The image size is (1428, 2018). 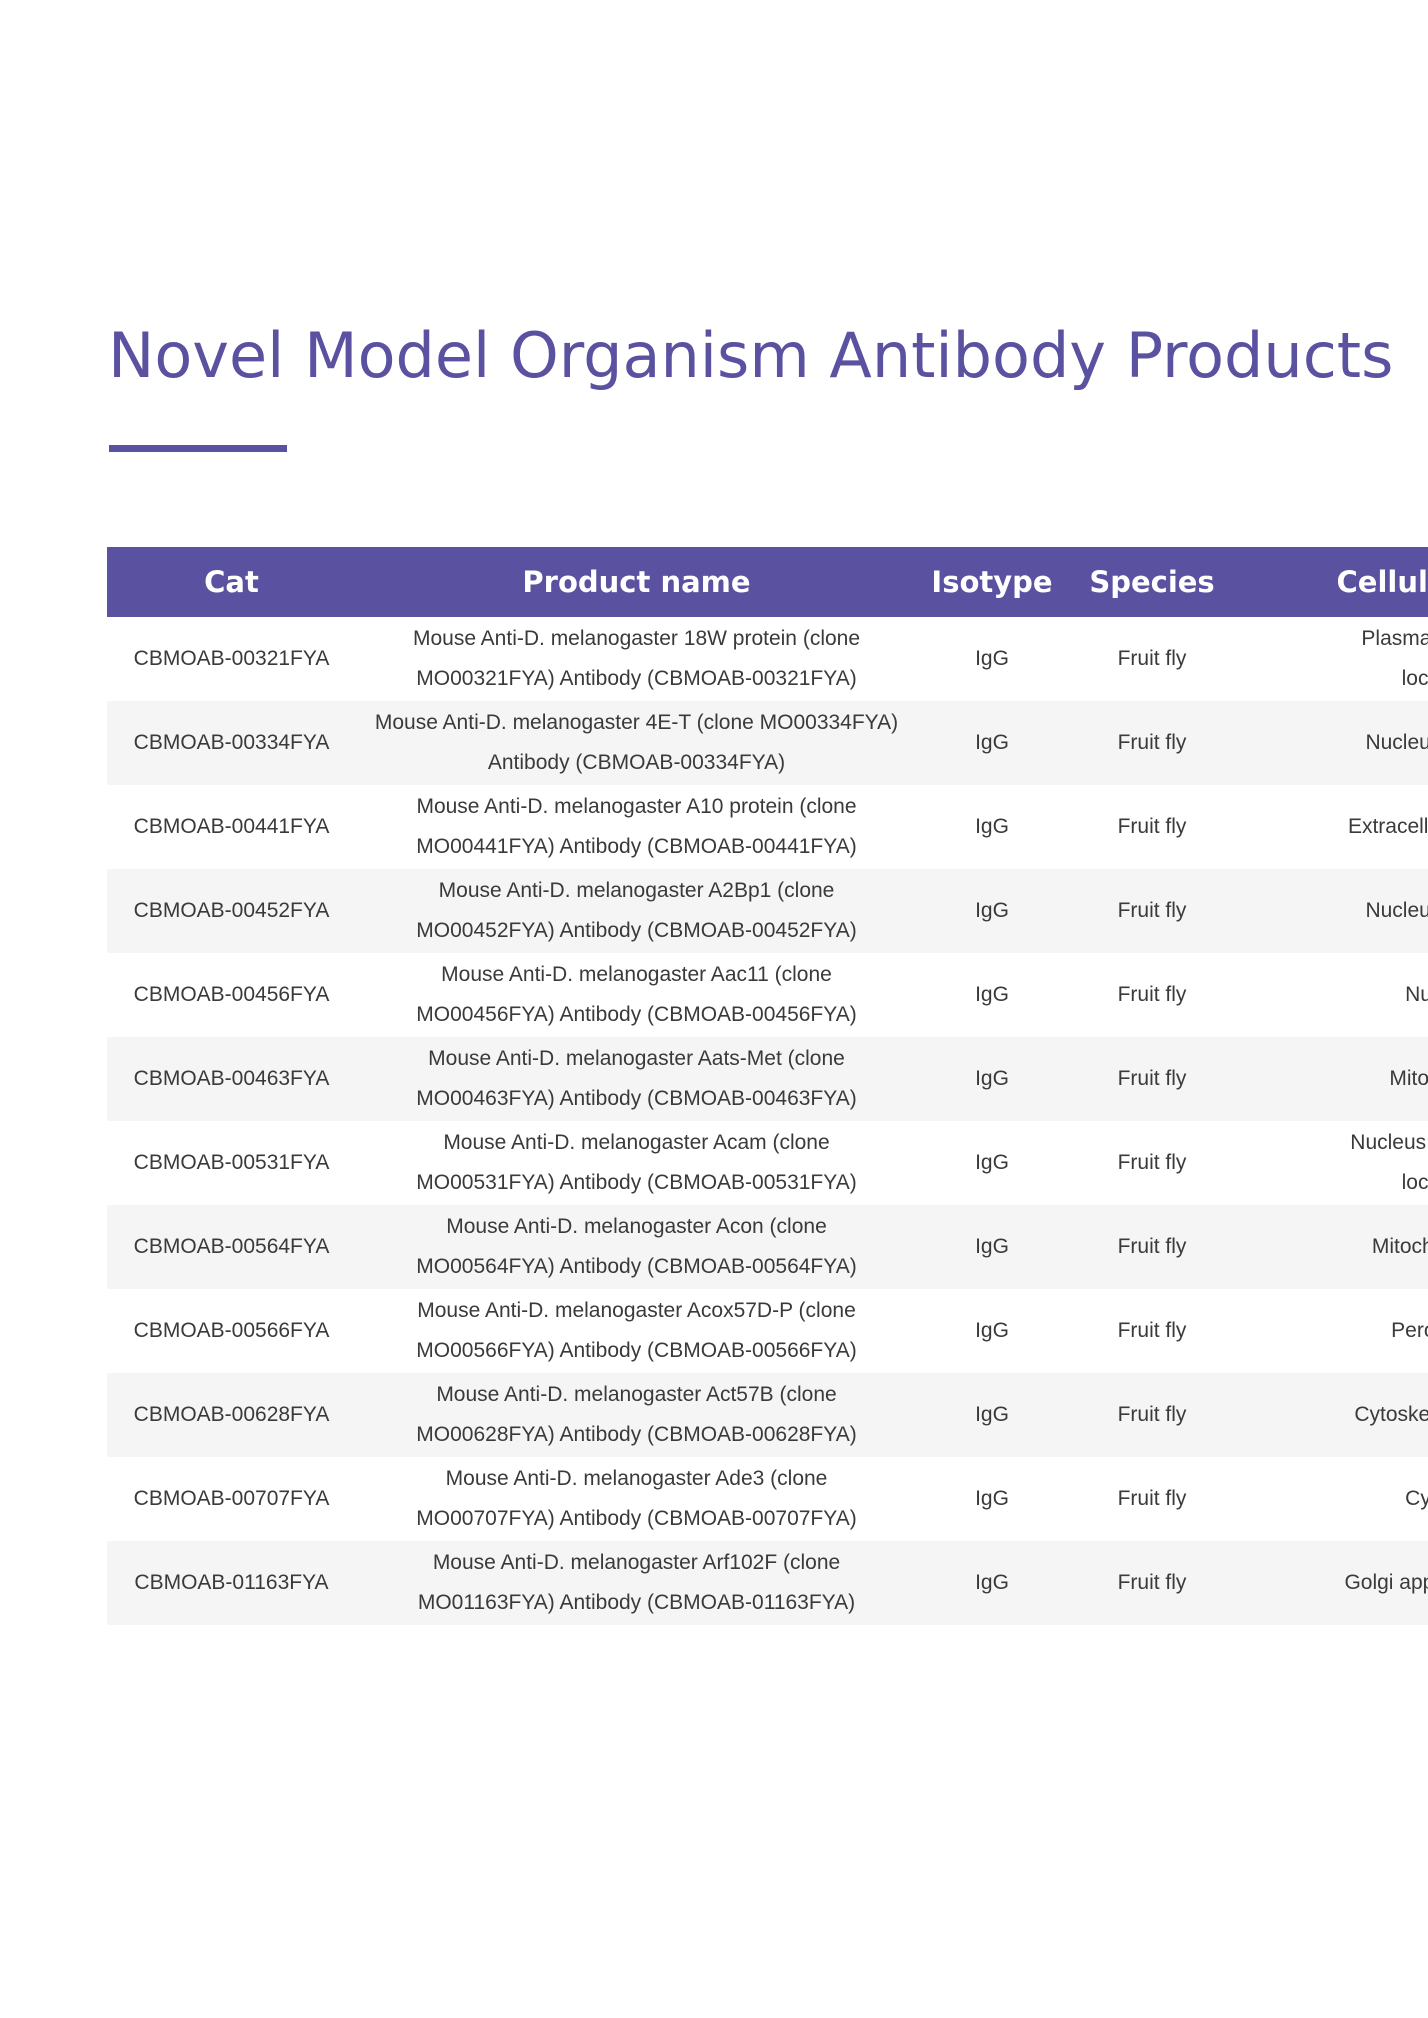 I want to click on cell-cat: CBMOAB-00628FYA, so click(x=231, y=1415).